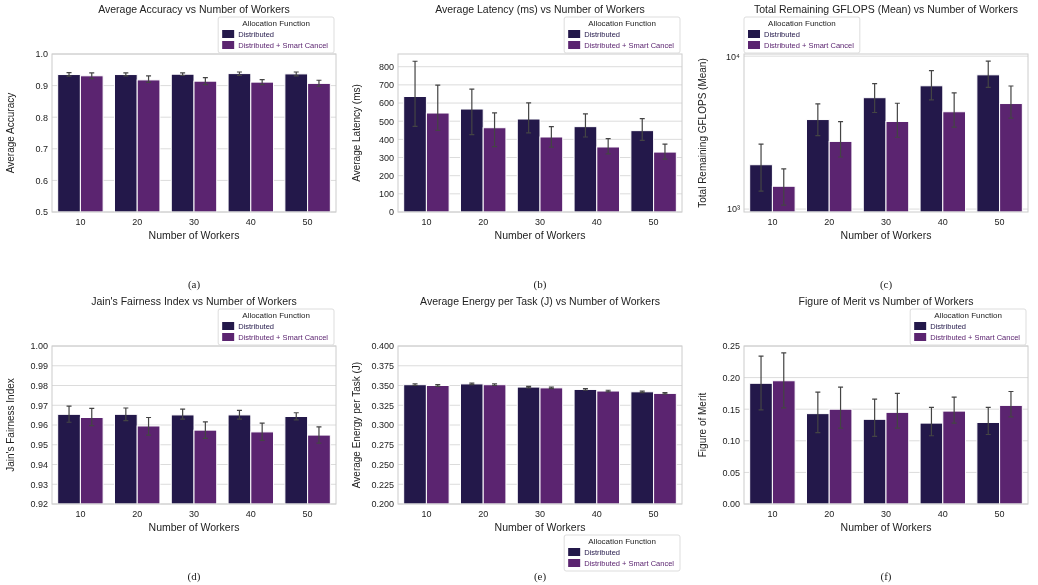  I want to click on y-tick-label: 0.300, so click(382, 425).